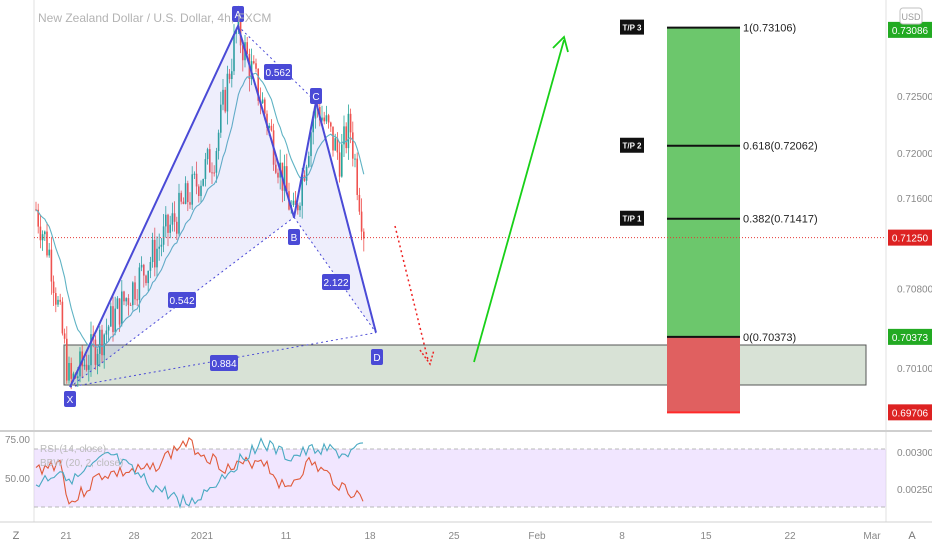  What do you see at coordinates (370, 536) in the screenshot?
I see `time-tick-label: 18` at bounding box center [370, 536].